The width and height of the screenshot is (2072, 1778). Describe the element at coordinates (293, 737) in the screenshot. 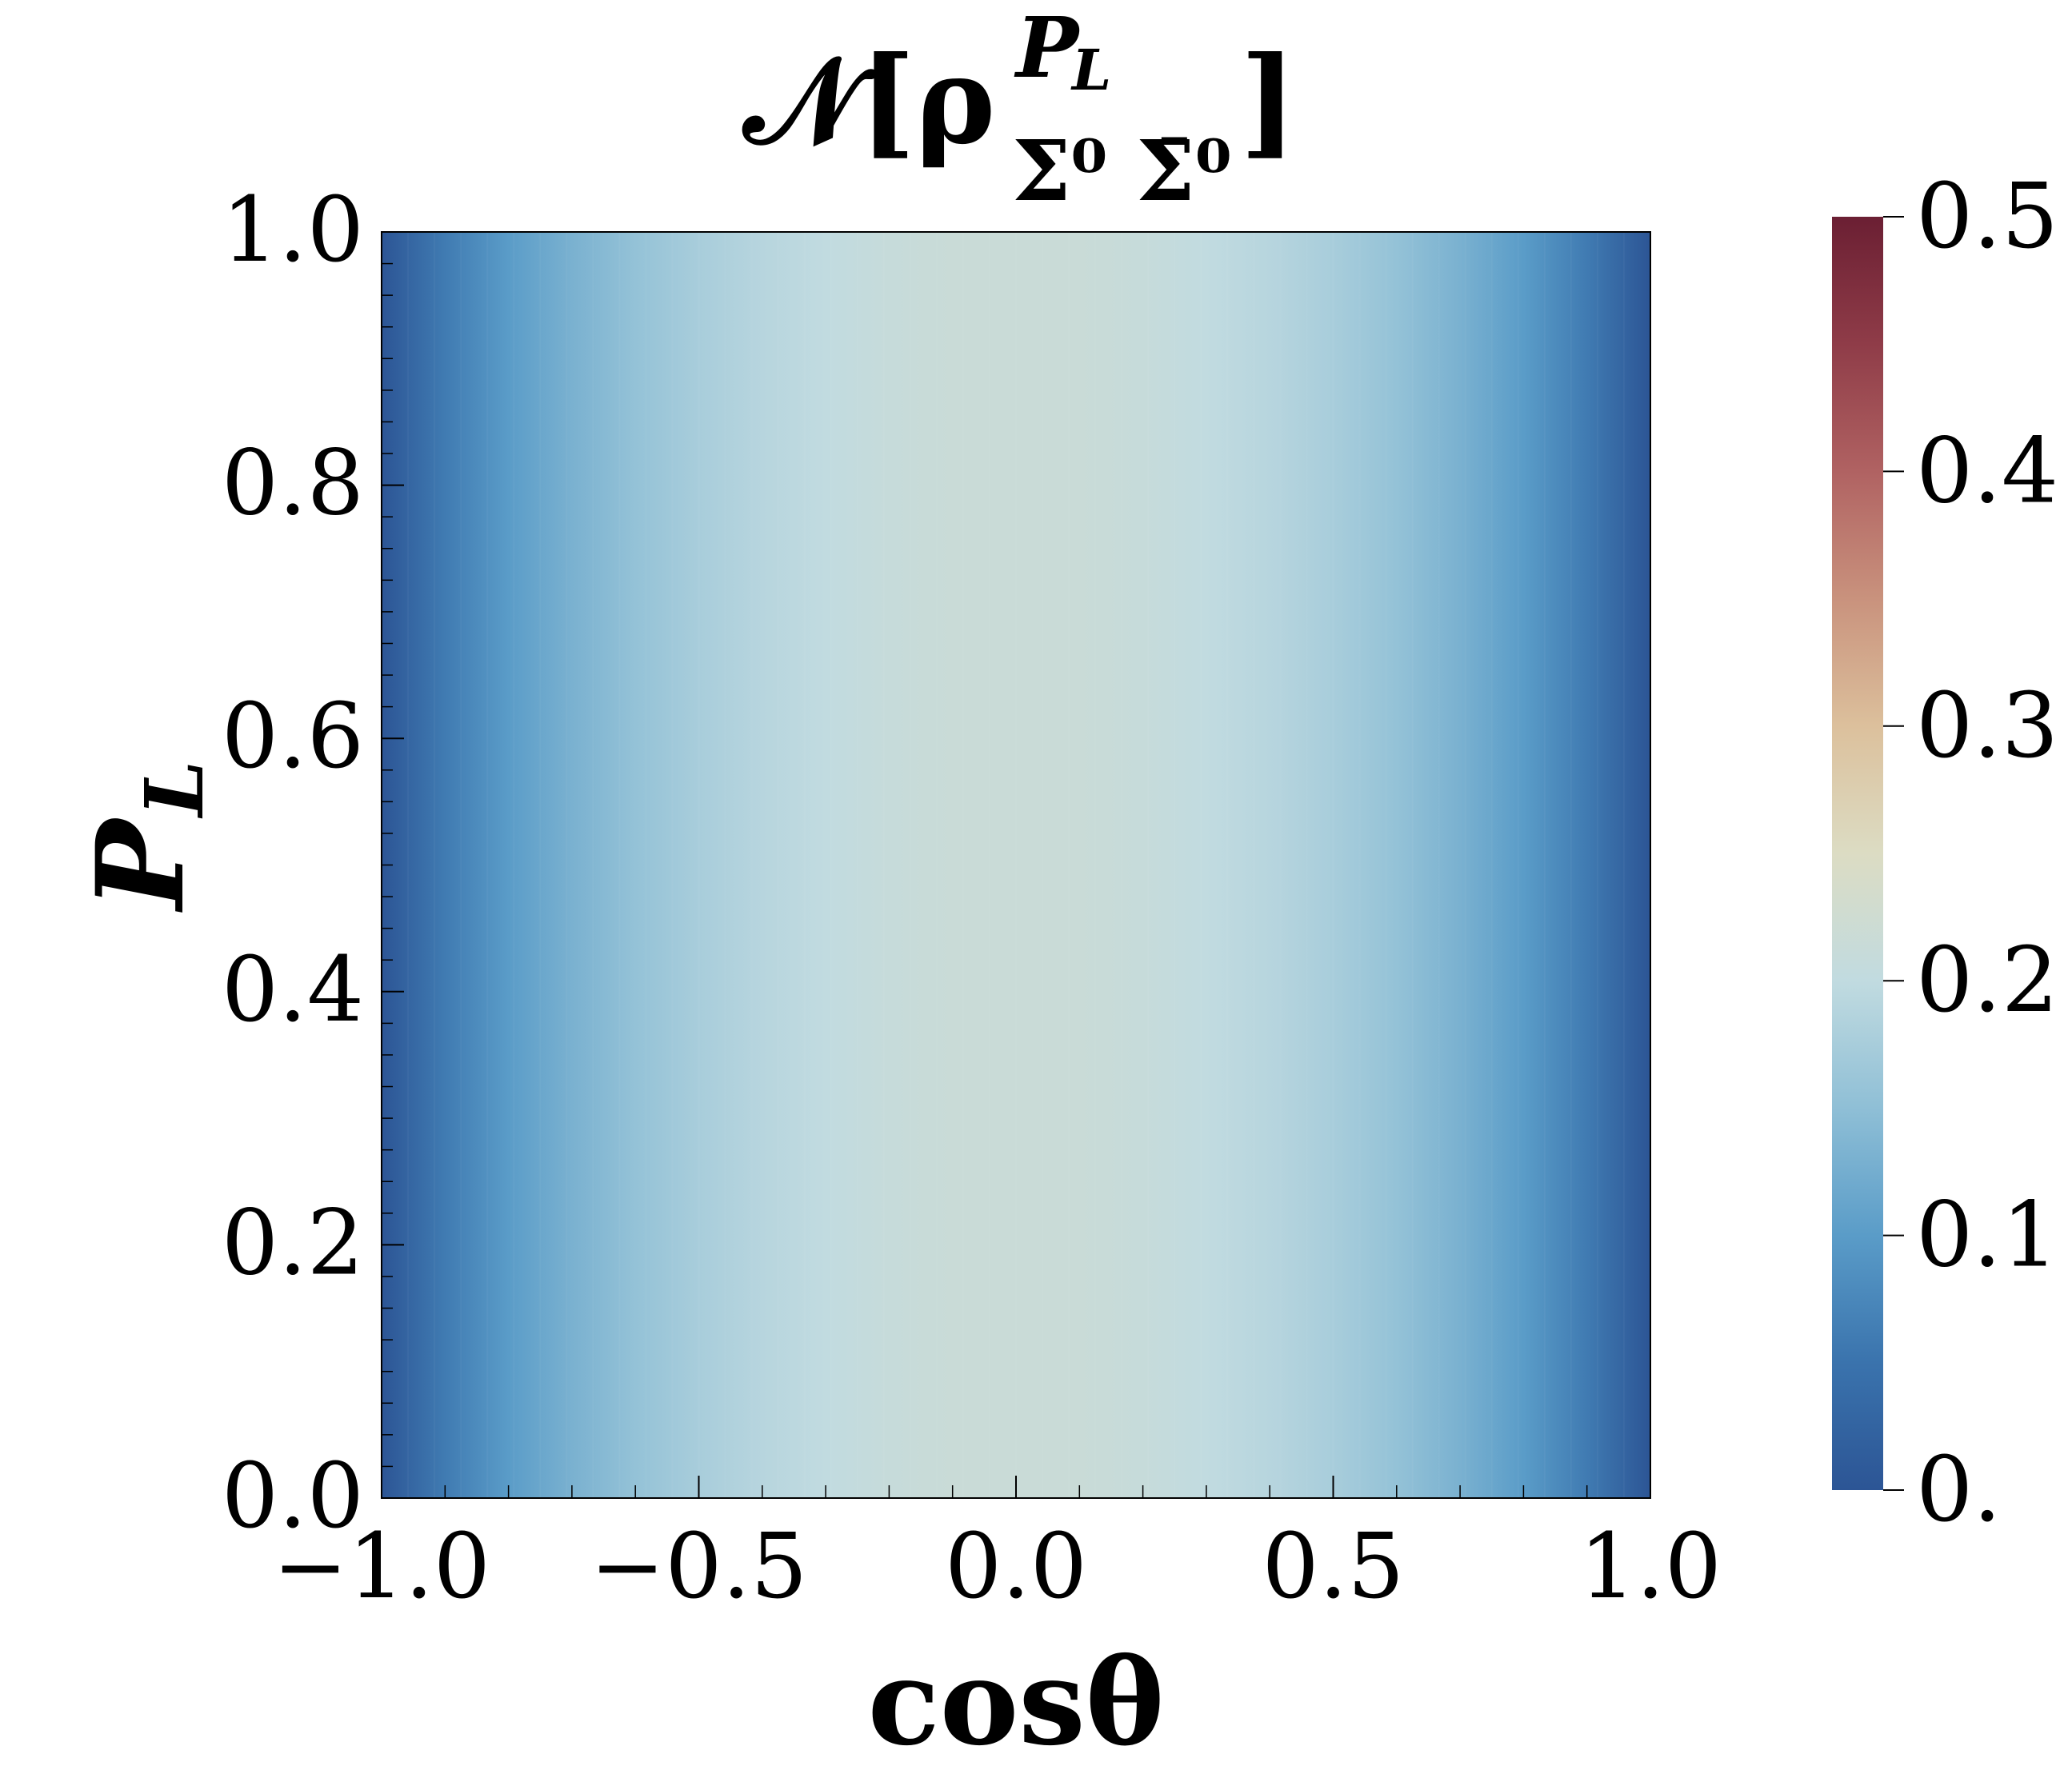

I see `y-tick-label: 0.6` at that location.